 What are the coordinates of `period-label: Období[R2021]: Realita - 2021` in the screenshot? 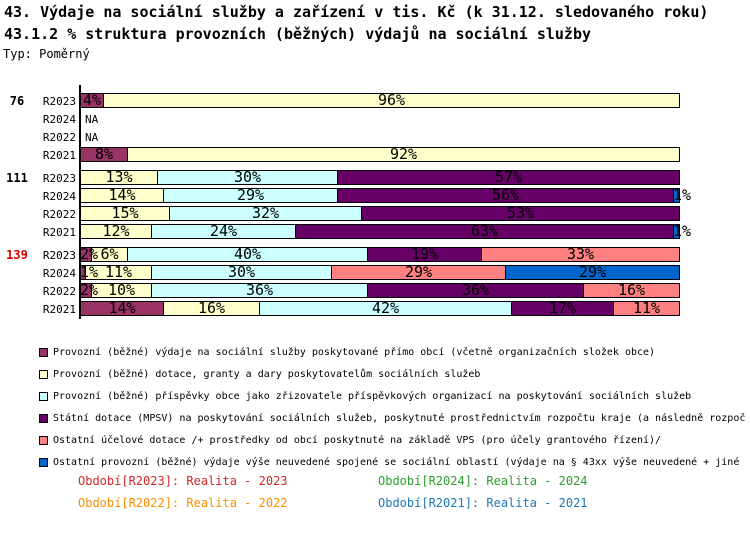 It's located at (483, 503).